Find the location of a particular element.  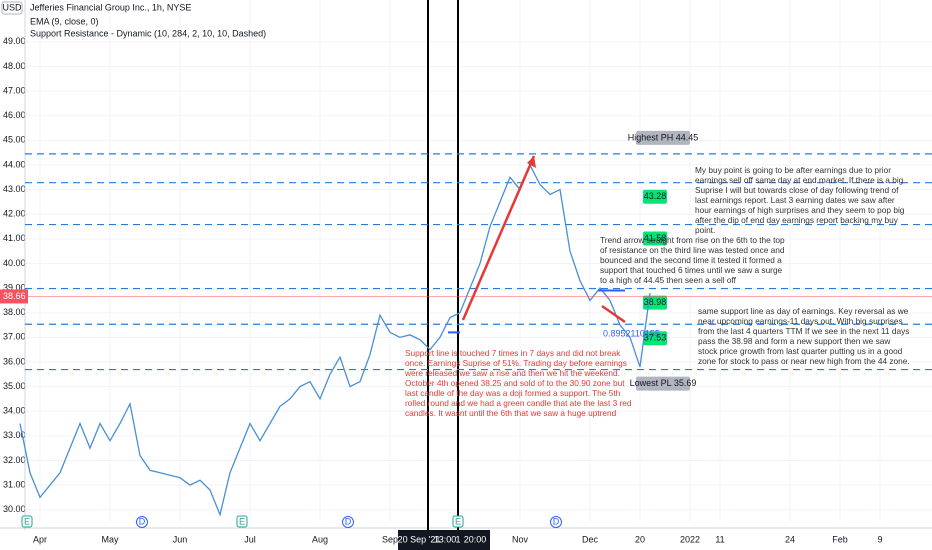

y-tick-label: 38.00 is located at coordinates (14, 312).